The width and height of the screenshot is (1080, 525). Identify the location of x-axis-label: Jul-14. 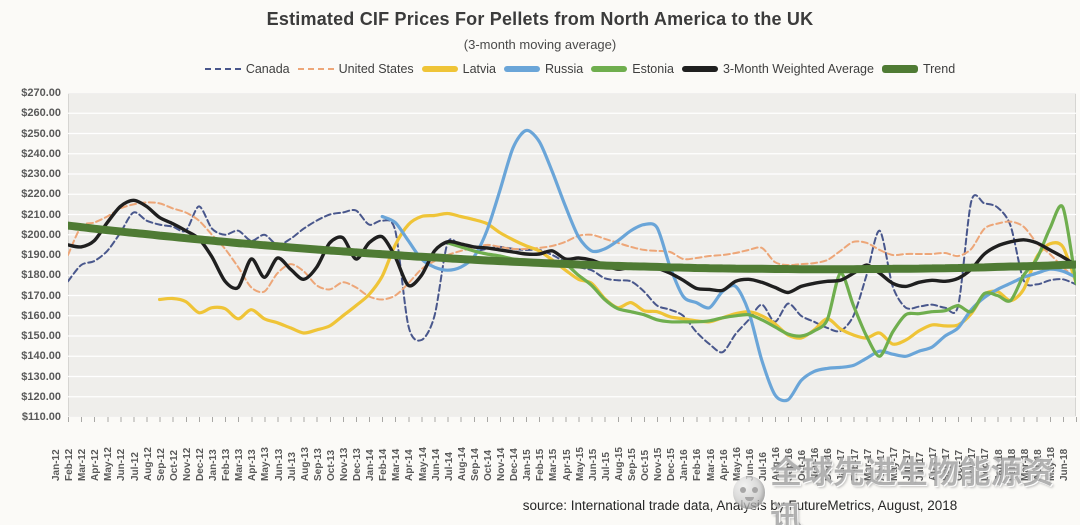
(449, 466).